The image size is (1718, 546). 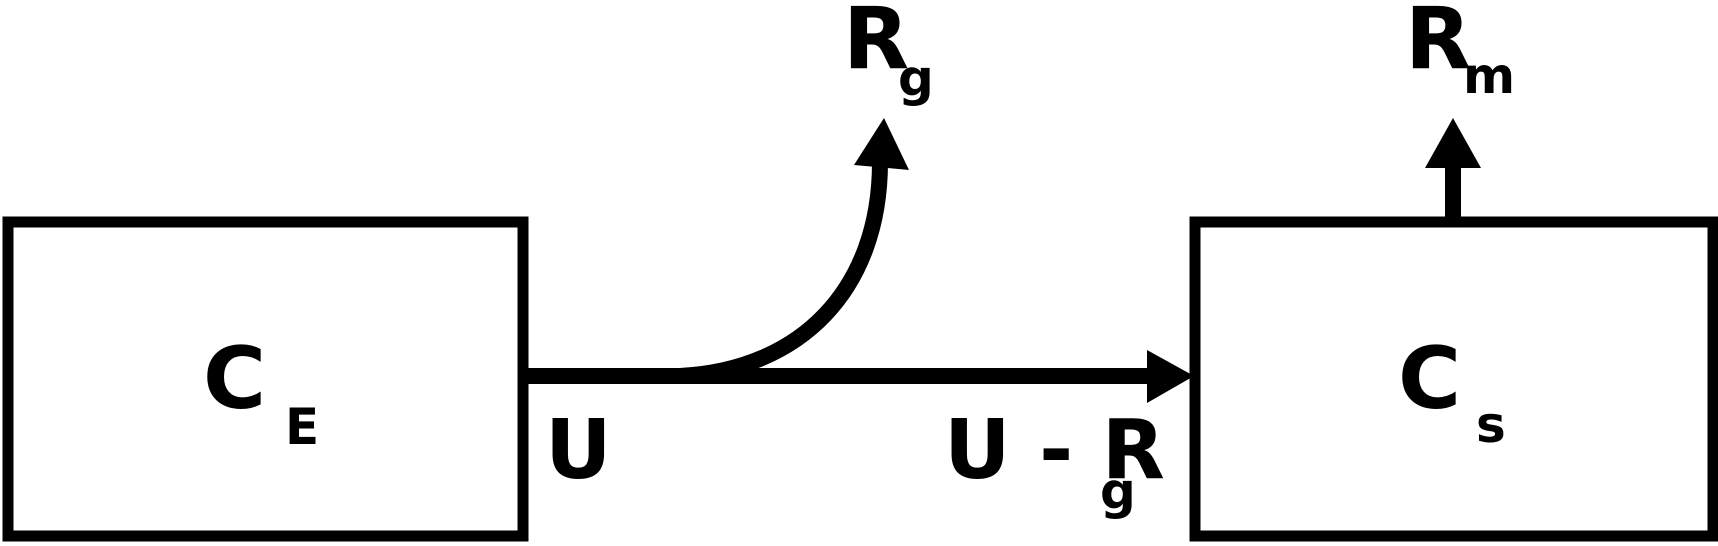 What do you see at coordinates (1452, 391) in the screenshot?
I see `label-cs: C s` at bounding box center [1452, 391].